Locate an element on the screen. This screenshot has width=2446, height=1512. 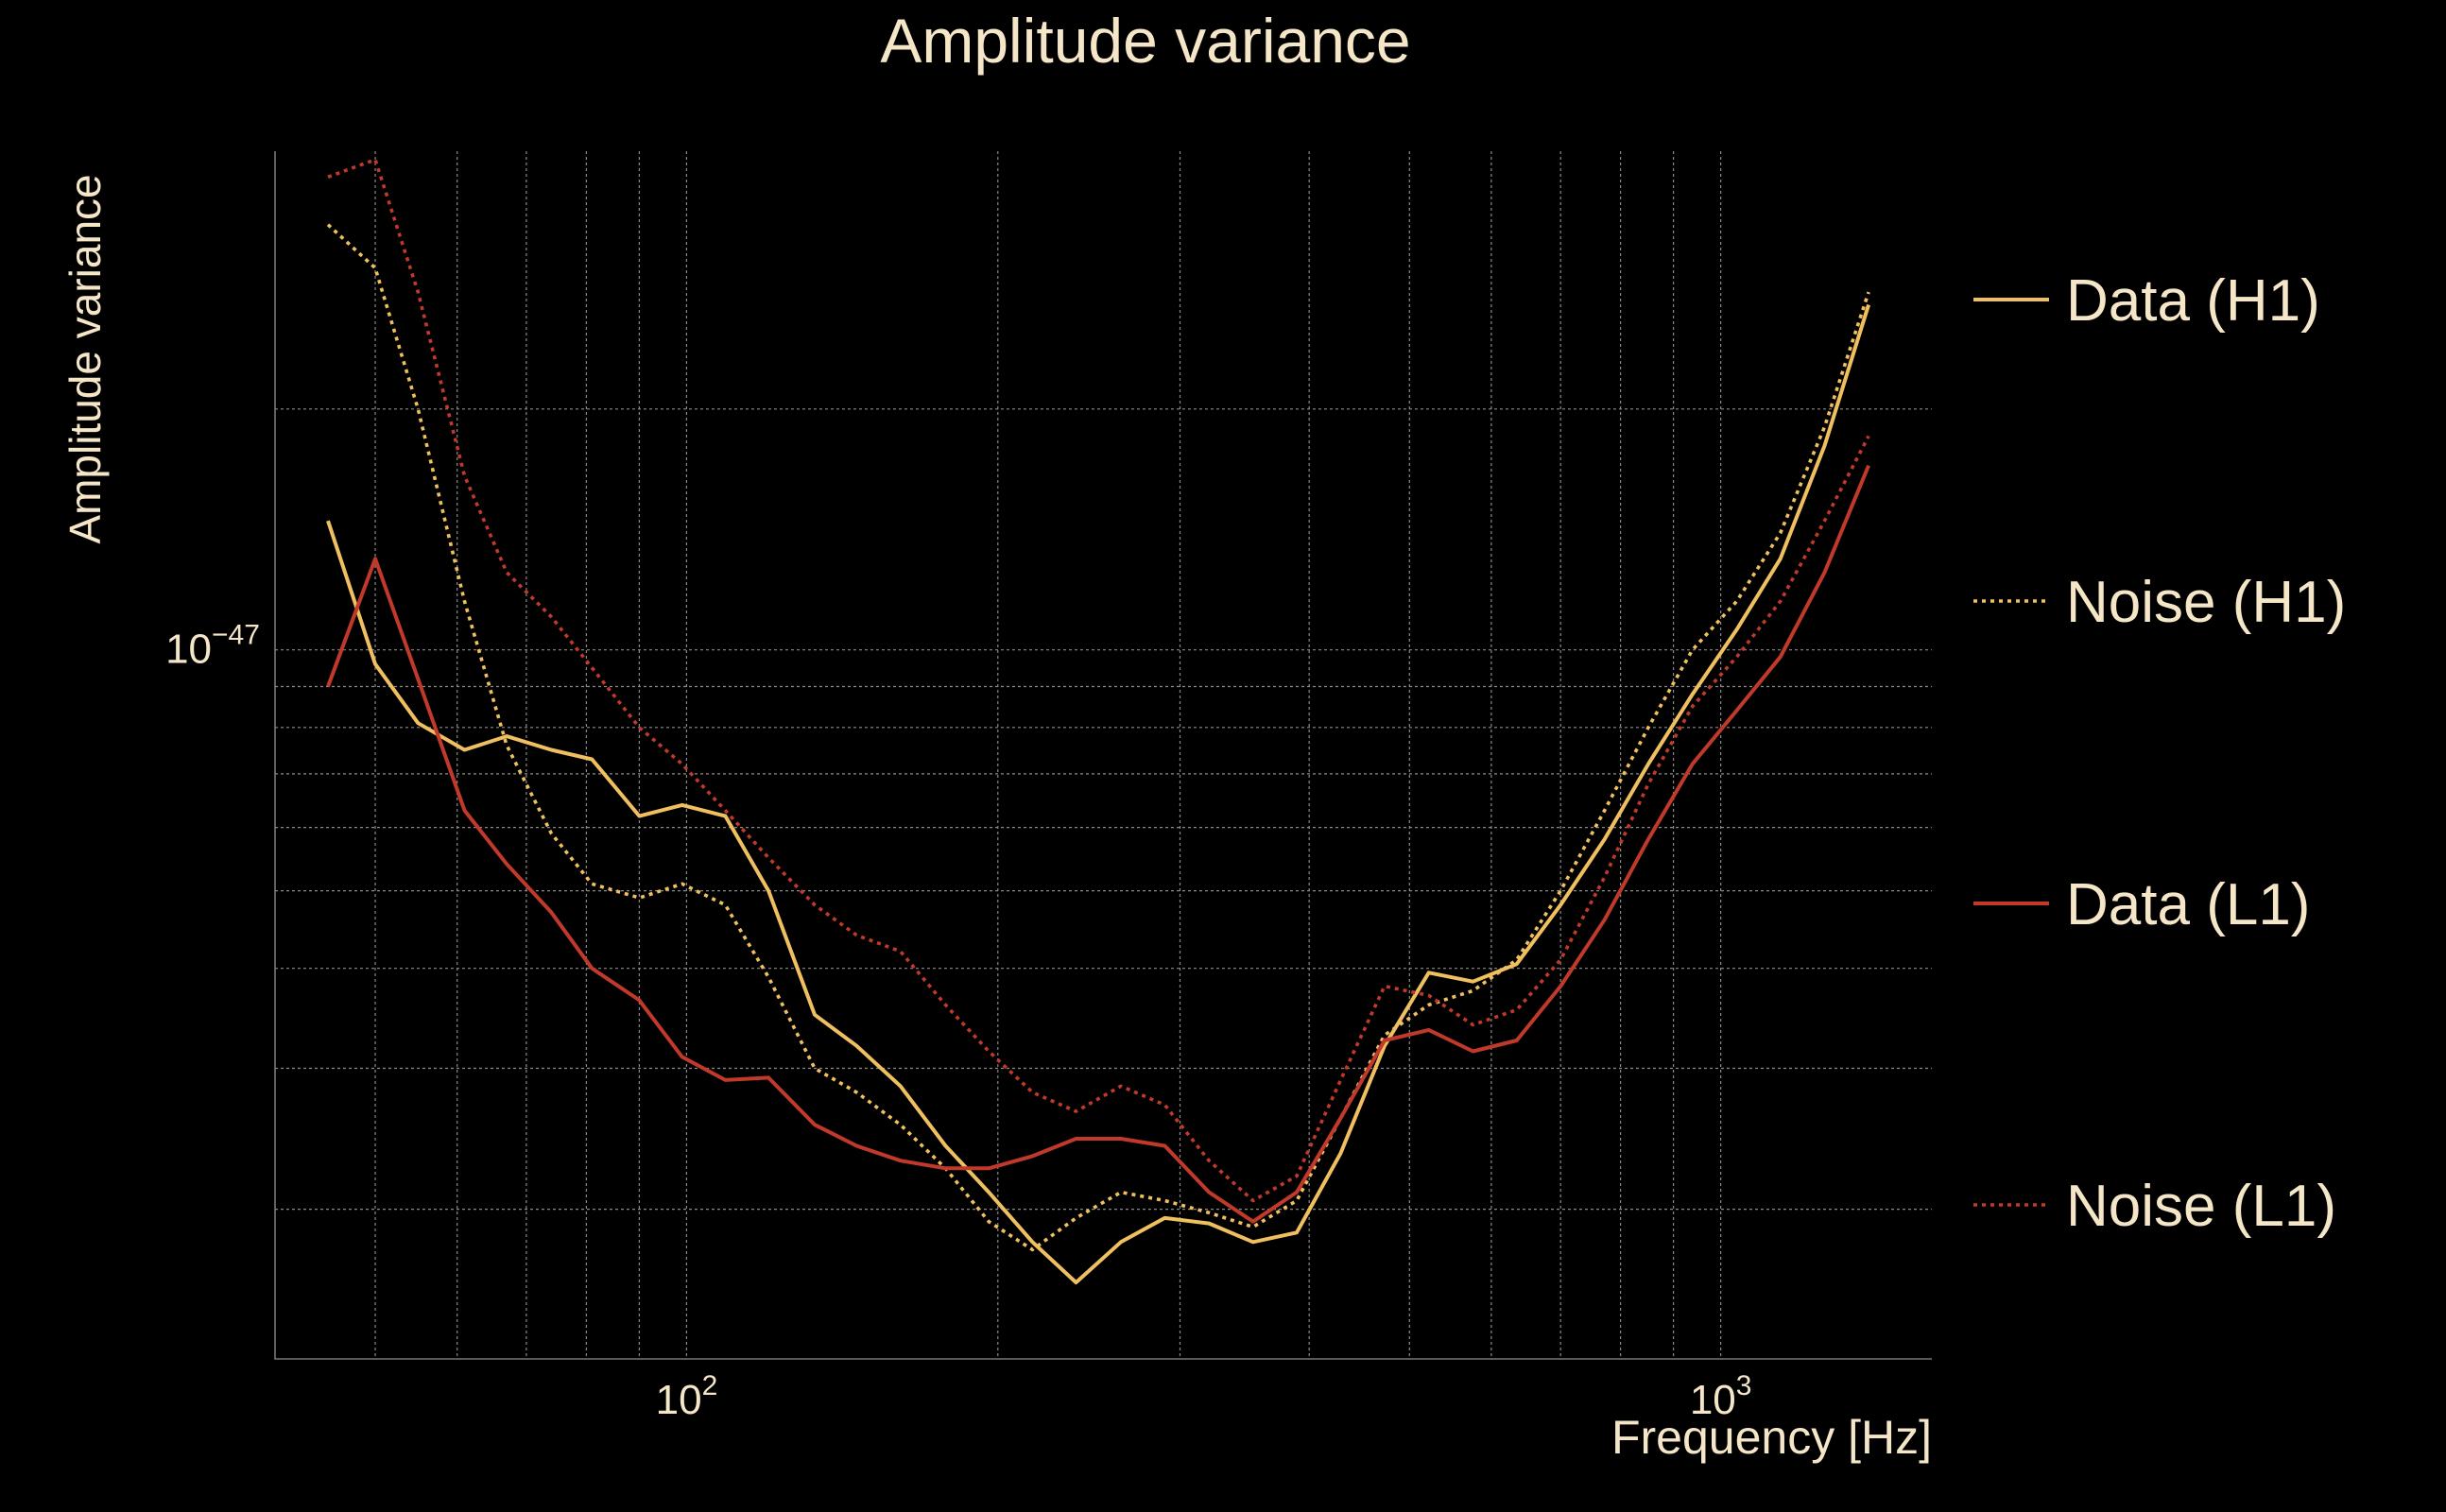
legend-label-3: Noise (L1) is located at coordinates (2201, 1206).